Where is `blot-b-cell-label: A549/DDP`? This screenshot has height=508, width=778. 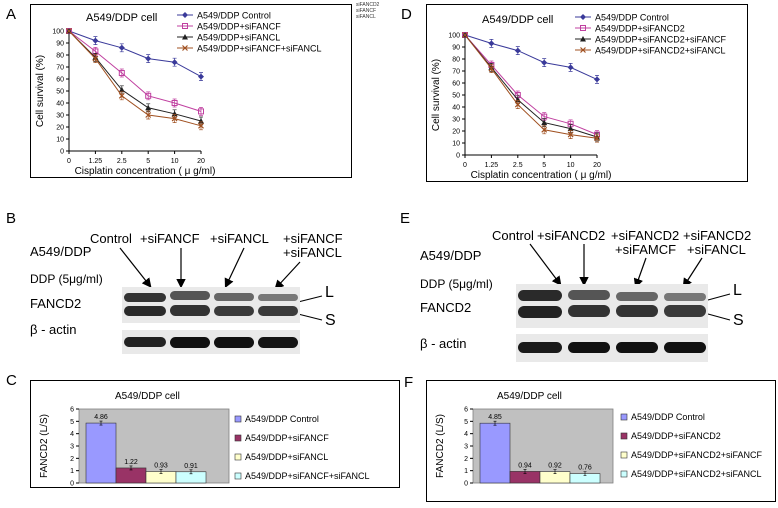 blot-b-cell-label: A549/DDP is located at coordinates (61, 251).